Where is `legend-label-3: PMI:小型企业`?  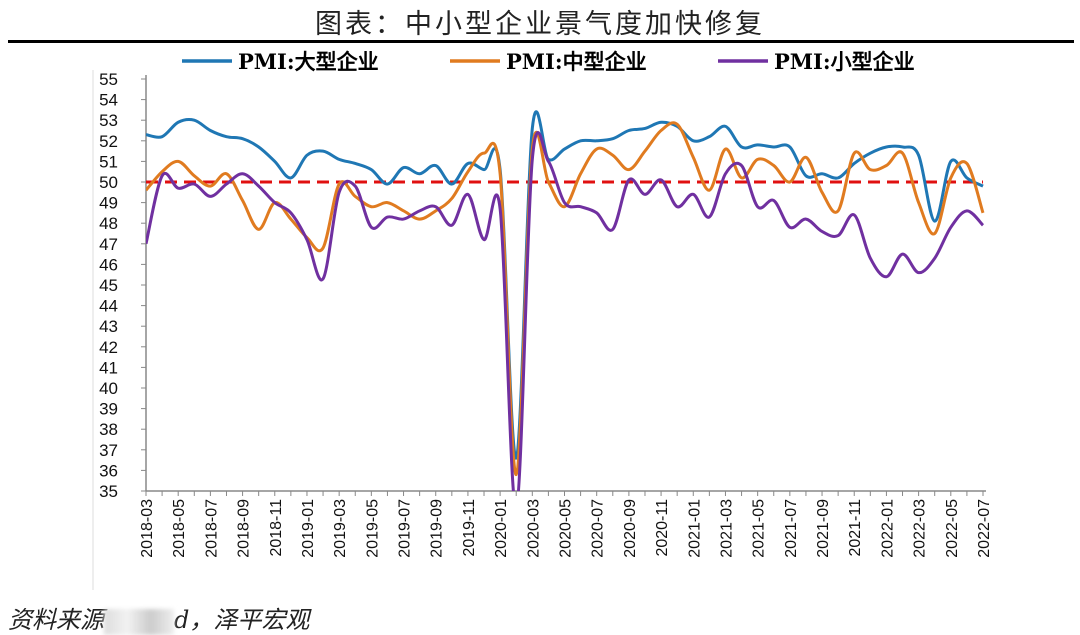 legend-label-3: PMI:小型企业 is located at coordinates (844, 61).